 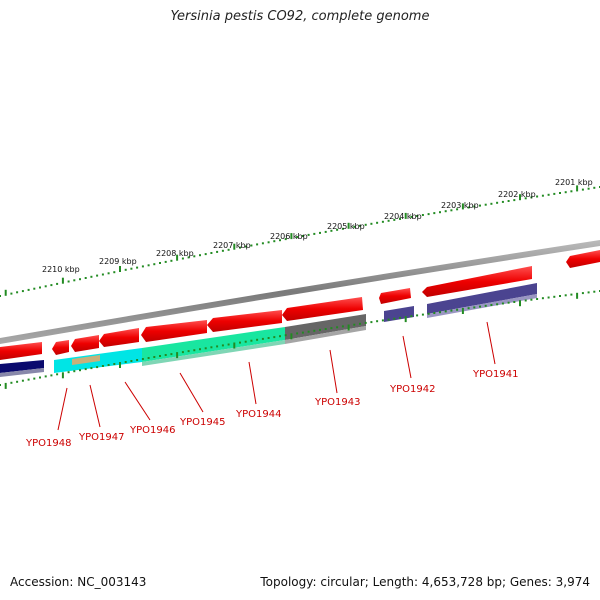 I want to click on gene-label-ypo1947: YPO1947, so click(x=101, y=437).